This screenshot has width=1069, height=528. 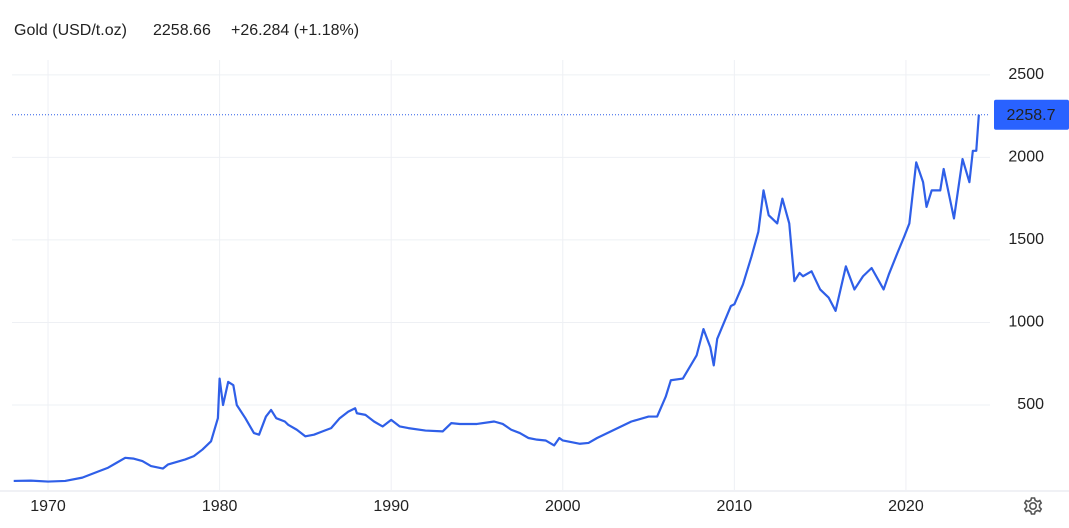 I want to click on x-tick-label: 2010, so click(x=735, y=506).